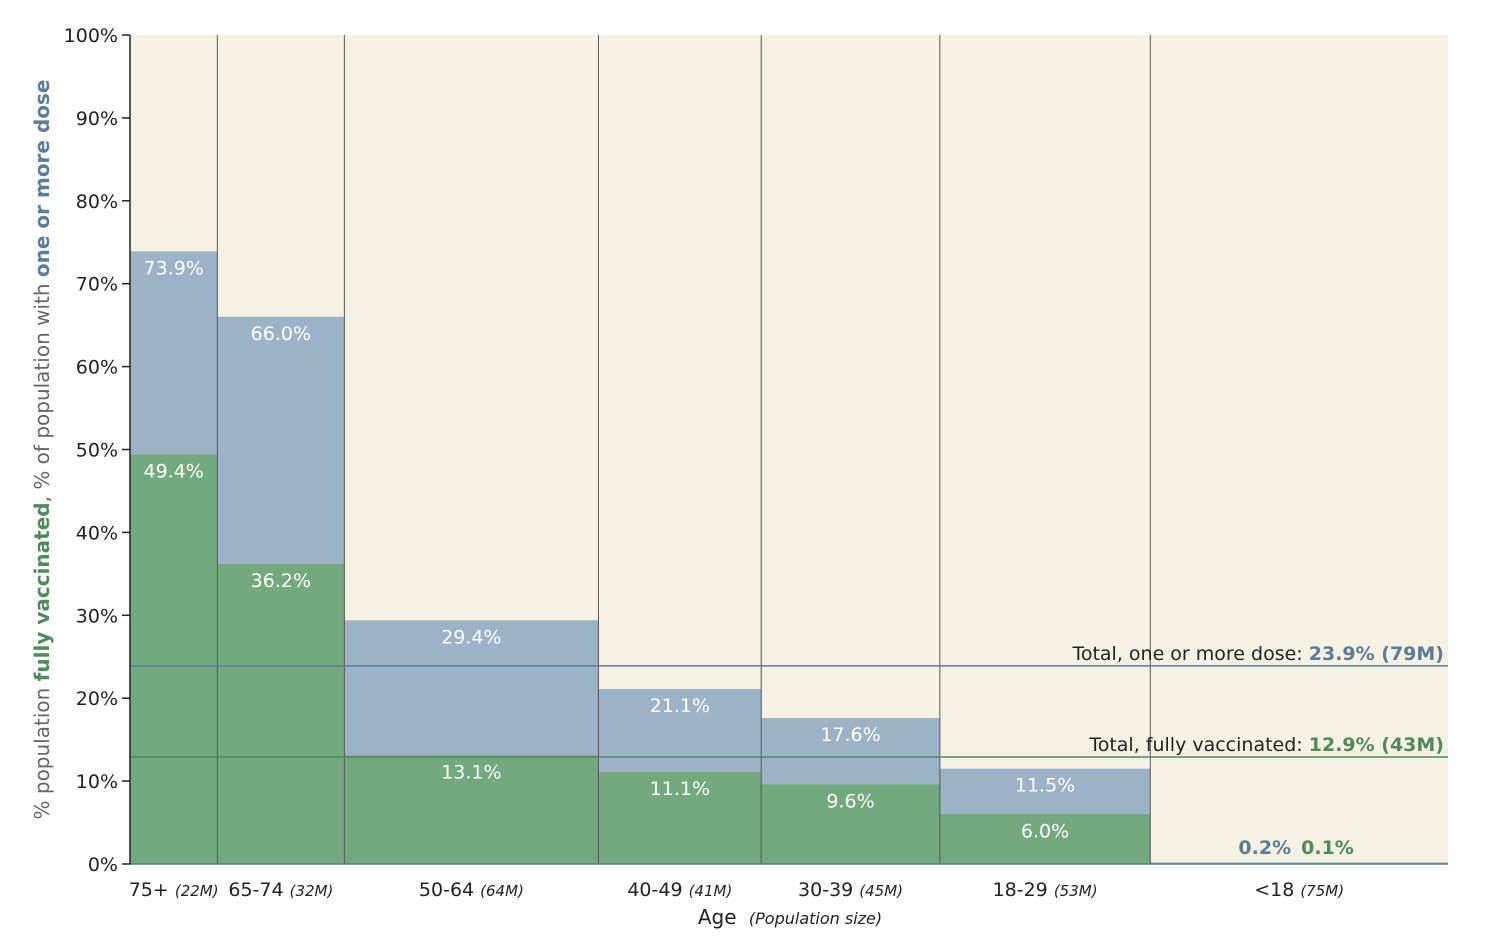  Describe the element at coordinates (103, 865) in the screenshot. I see `y-tick-label: 0%` at that location.